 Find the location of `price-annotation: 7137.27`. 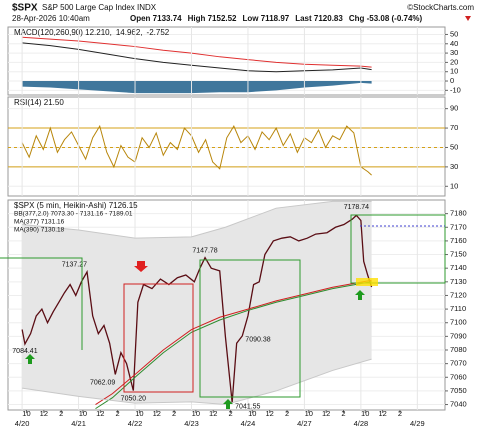

price-annotation: 7137.27 is located at coordinates (74, 265).